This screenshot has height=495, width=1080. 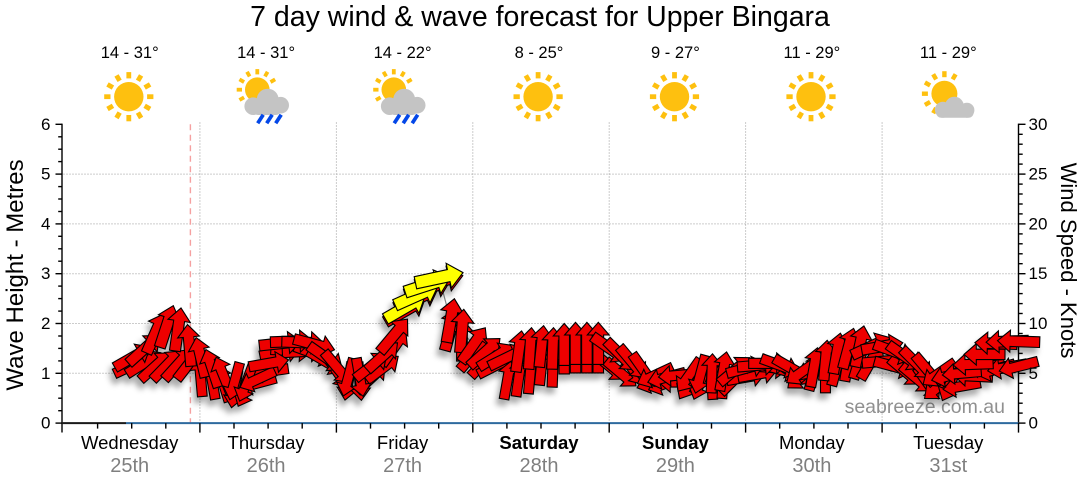 What do you see at coordinates (539, 53) in the screenshot?
I see `svg-text: 8 - 25°` at bounding box center [539, 53].